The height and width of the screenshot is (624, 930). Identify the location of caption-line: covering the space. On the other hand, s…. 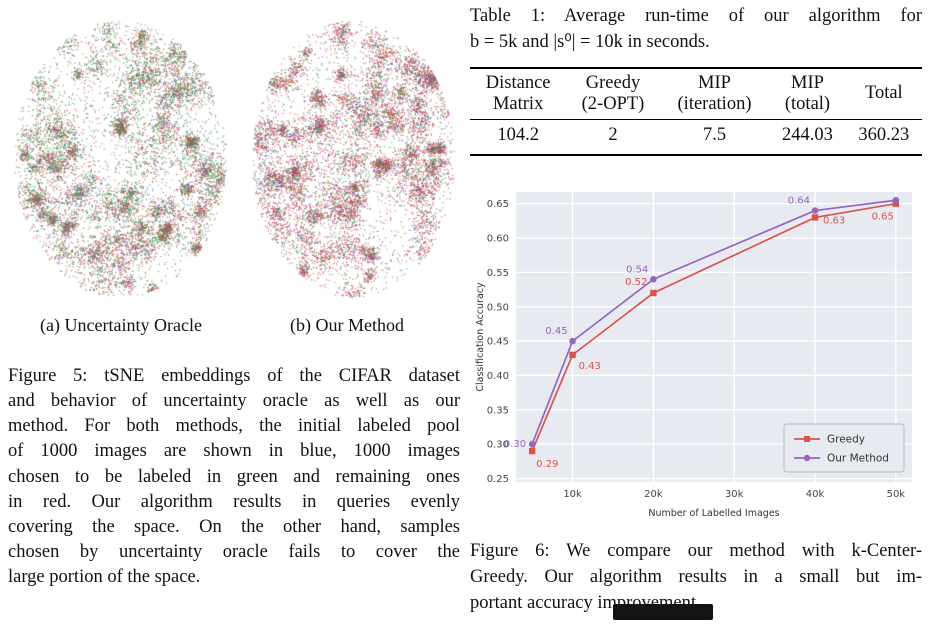
(234, 526).